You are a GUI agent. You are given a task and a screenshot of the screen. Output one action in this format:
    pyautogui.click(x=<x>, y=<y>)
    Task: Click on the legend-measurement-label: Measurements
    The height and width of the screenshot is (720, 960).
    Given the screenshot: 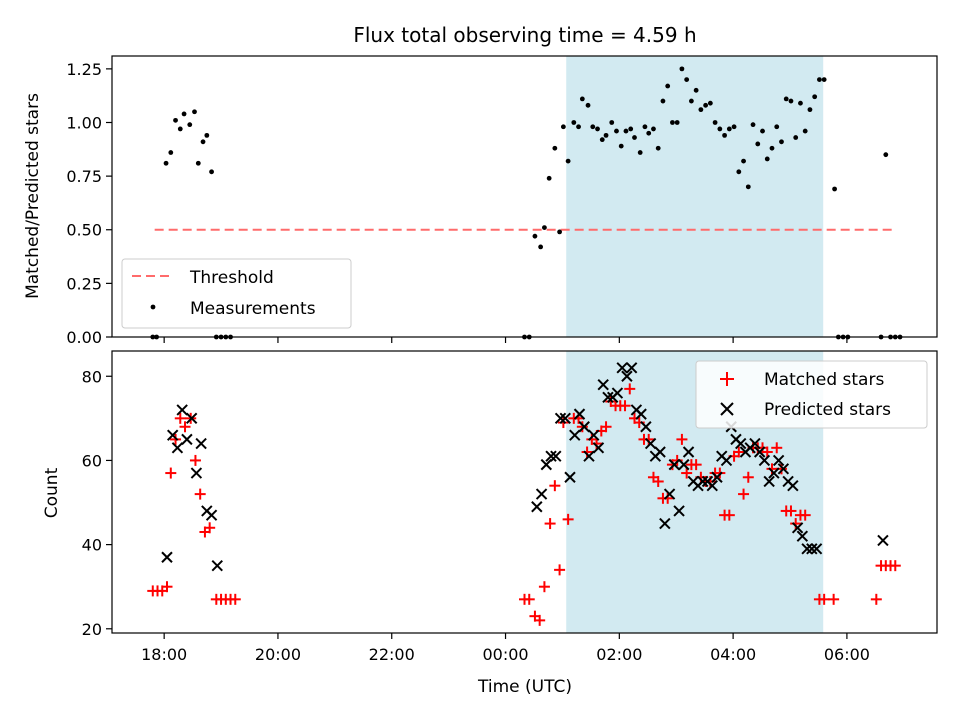 What is the action you would take?
    pyautogui.click(x=253, y=309)
    